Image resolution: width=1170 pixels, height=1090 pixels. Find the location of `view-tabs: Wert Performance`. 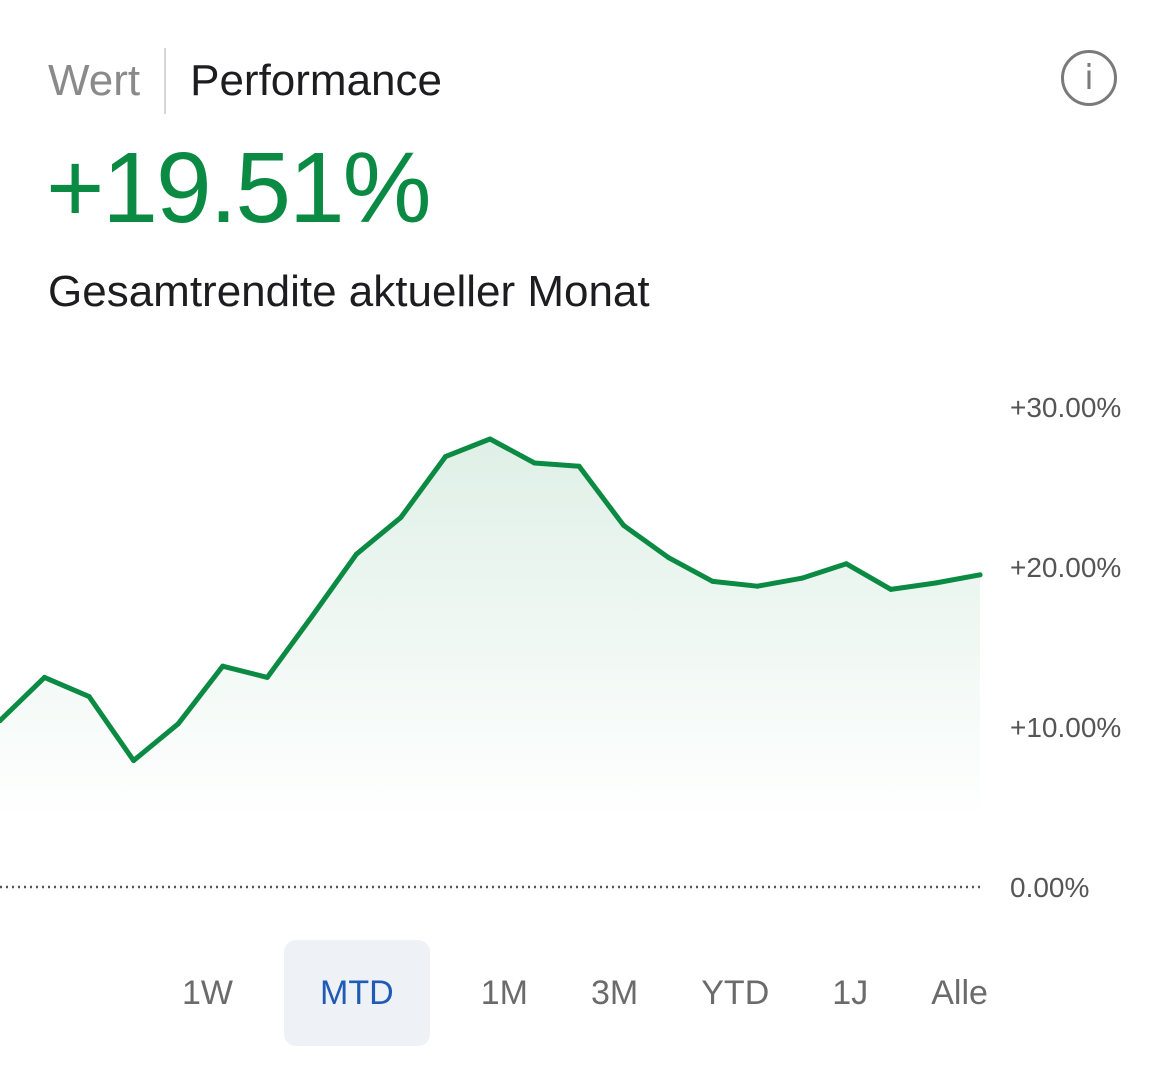

view-tabs: Wert Performance is located at coordinates (245, 81).